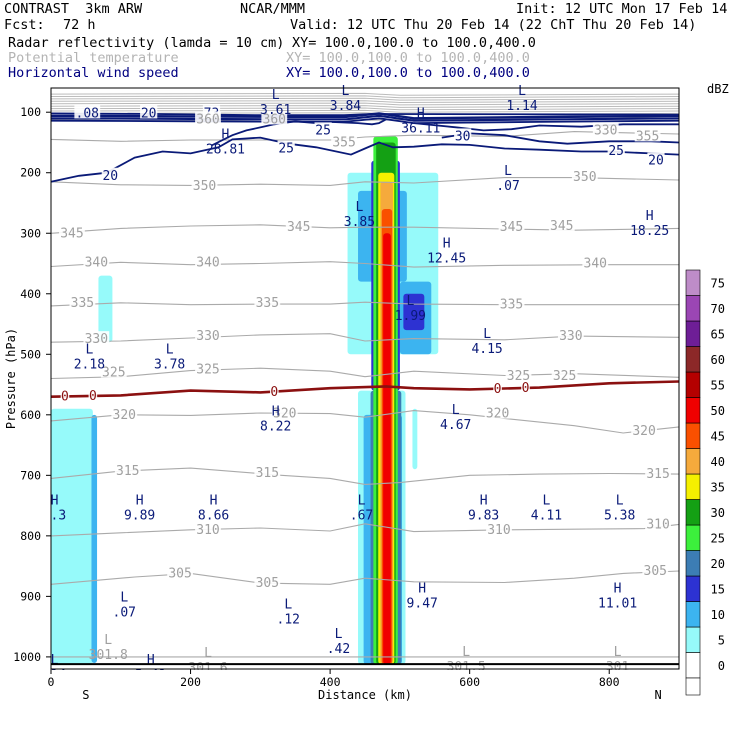 The image size is (740, 740). Describe the element at coordinates (343, 705) in the screenshot. I see `bottom-mask` at that location.